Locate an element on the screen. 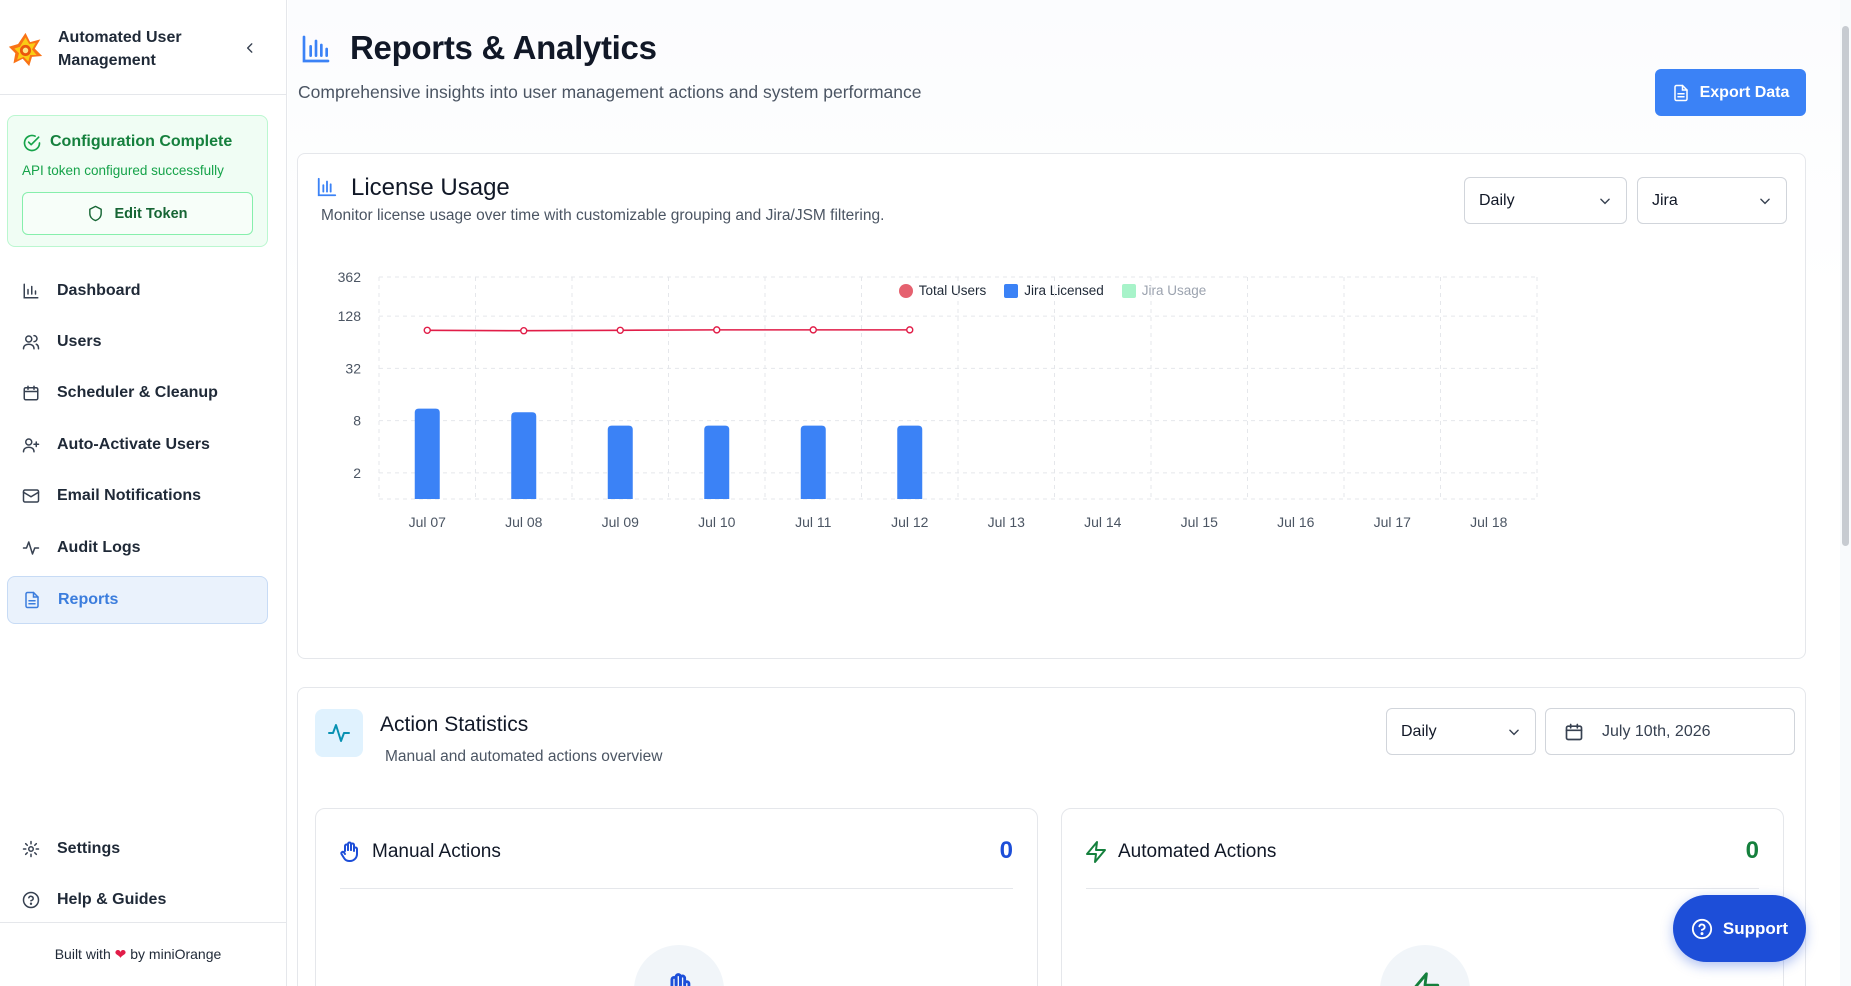  mail-icon is located at coordinates (31, 496).